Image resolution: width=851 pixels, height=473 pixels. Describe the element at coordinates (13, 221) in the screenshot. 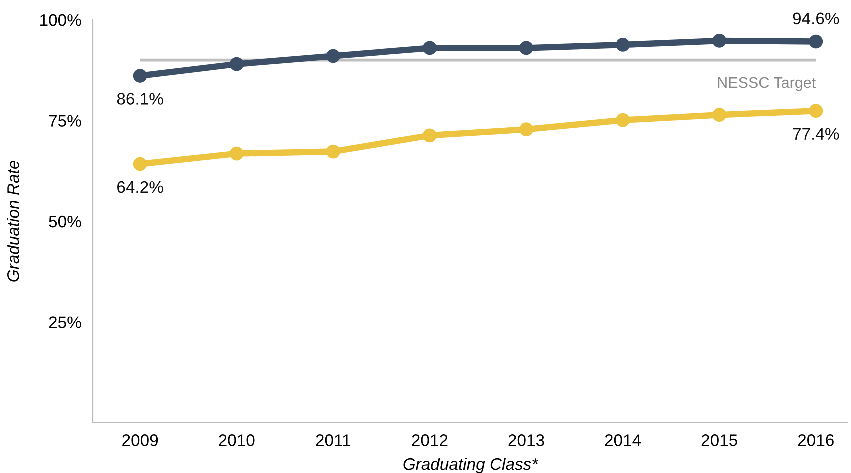

I see `y-axis-title: Graduation Rate` at that location.